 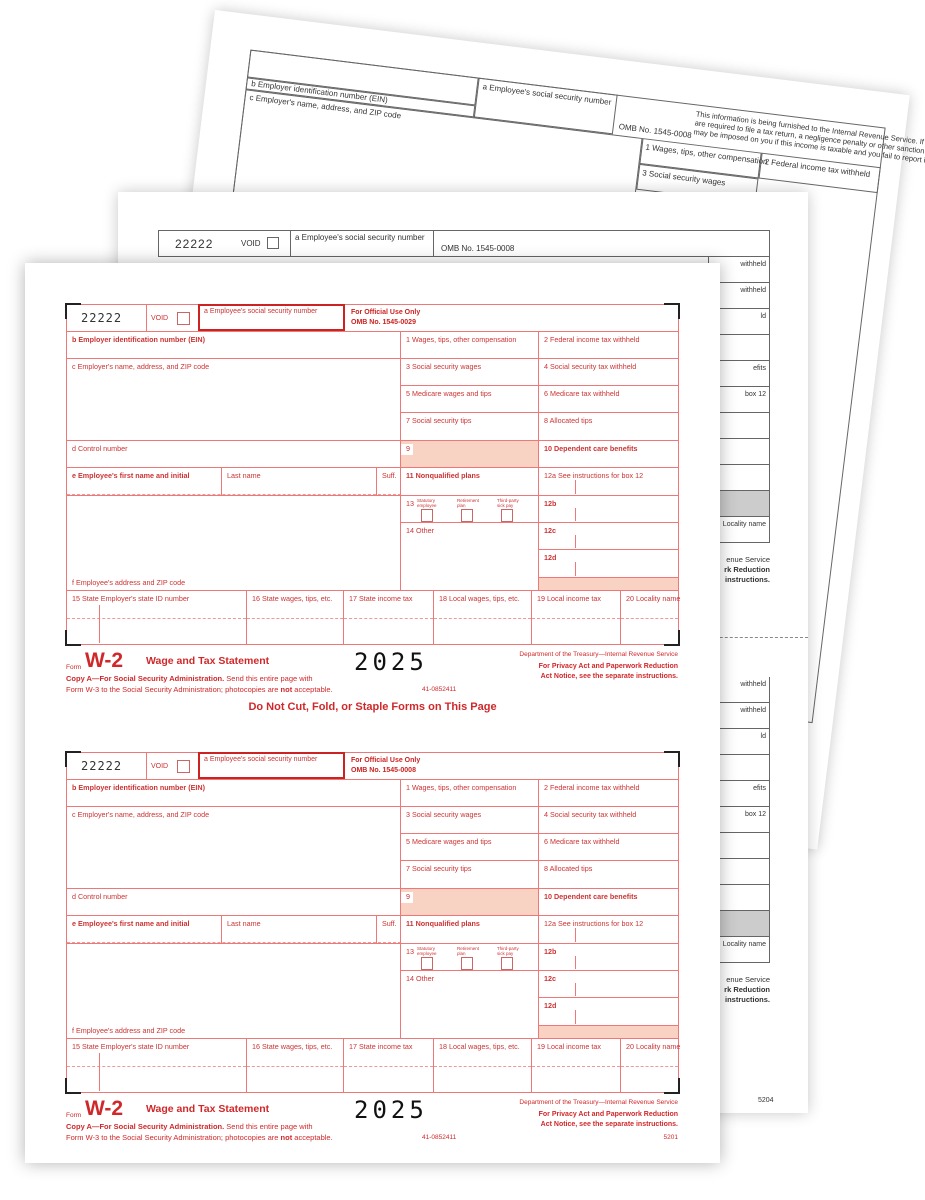 What do you see at coordinates (672, 1086) in the screenshot?
I see `registration-mark` at bounding box center [672, 1086].